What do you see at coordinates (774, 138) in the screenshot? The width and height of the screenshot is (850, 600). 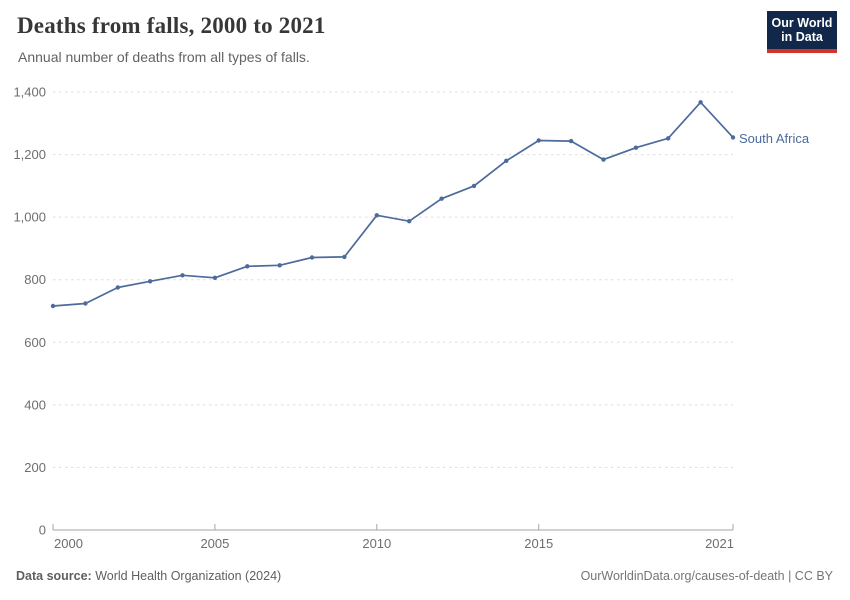 I see `series-label-south-africa: South Africa` at bounding box center [774, 138].